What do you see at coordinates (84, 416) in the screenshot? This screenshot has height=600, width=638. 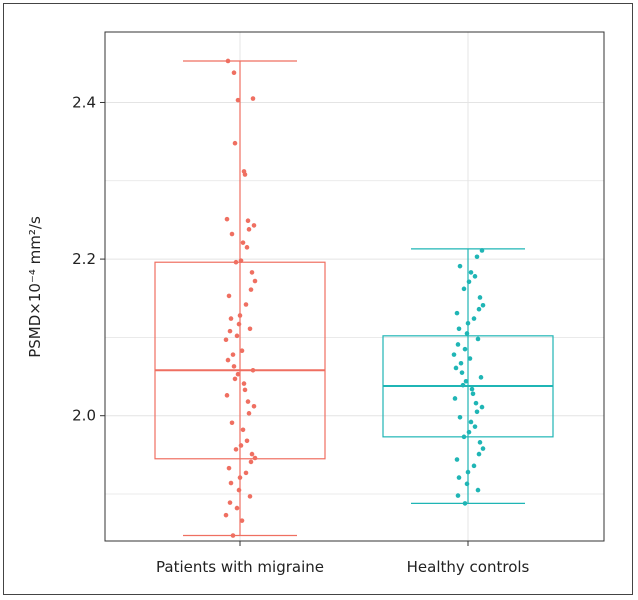 I see `y-tick-label: 2.0` at bounding box center [84, 416].